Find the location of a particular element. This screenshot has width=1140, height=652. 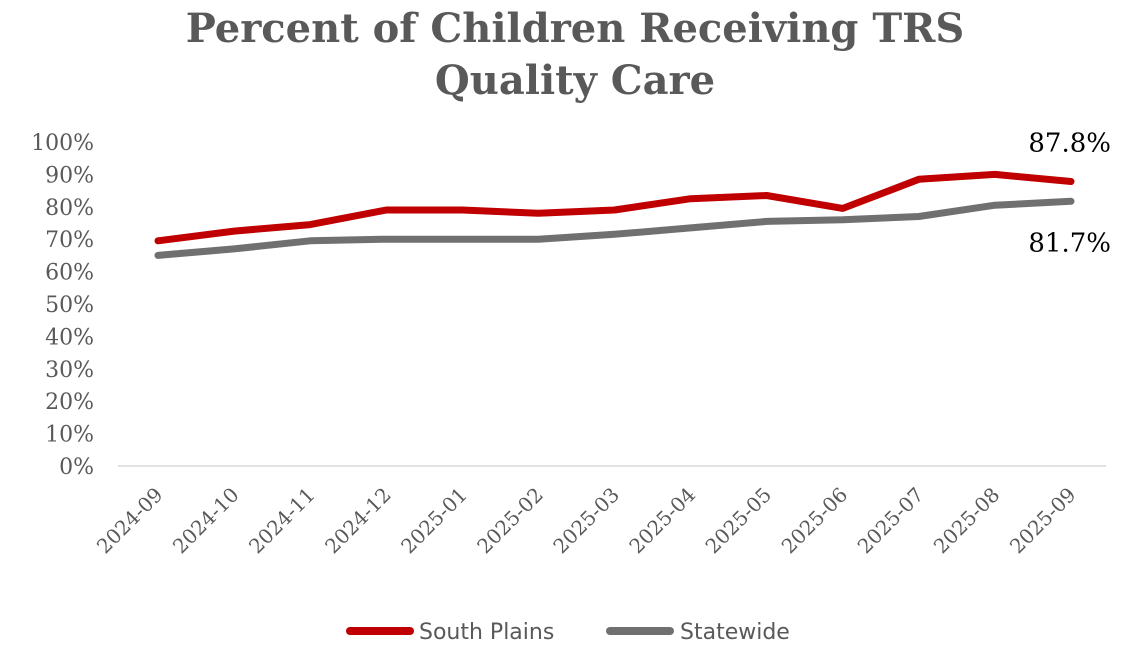

chart-title-line-2: Quality Care is located at coordinates (575, 80).